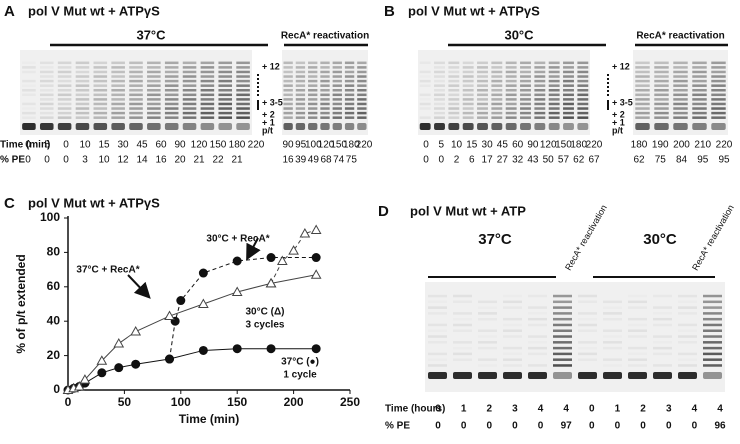  I want to click on panel-title: pol V Mut wt + ATP, so click(468, 210).